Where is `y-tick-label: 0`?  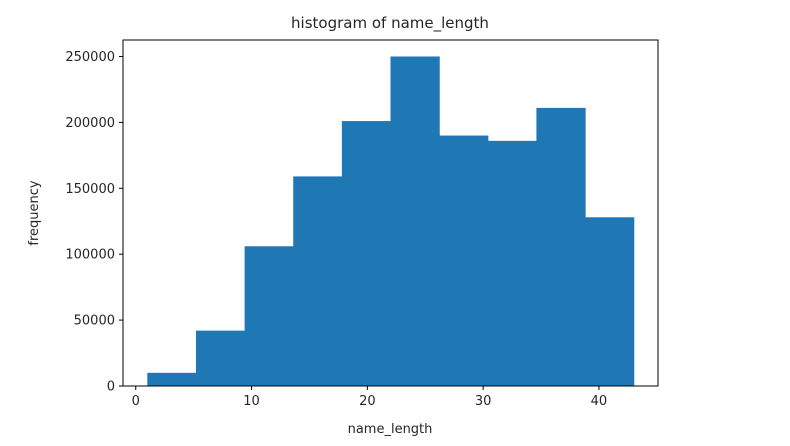
y-tick-label: 0 is located at coordinates (111, 387).